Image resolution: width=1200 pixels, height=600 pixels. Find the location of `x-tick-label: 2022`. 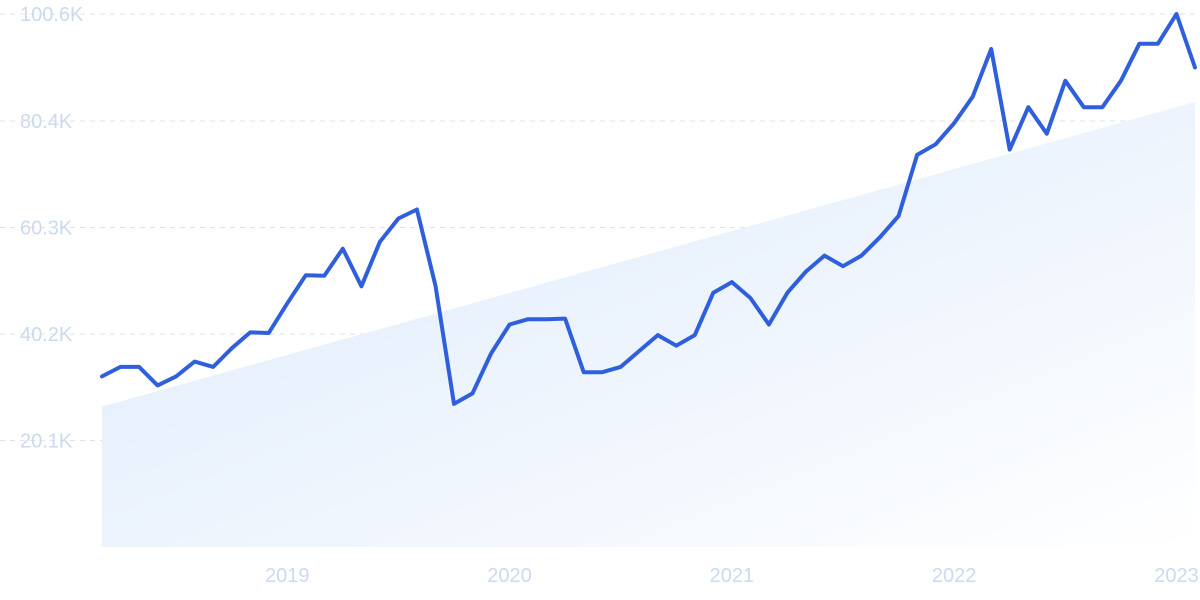

x-tick-label: 2022 is located at coordinates (954, 576).